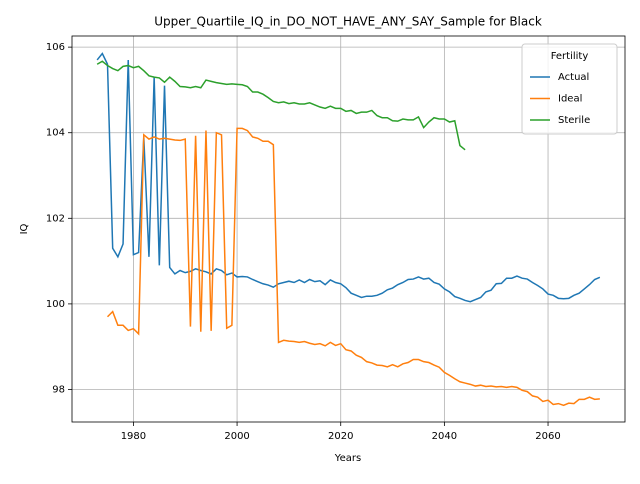 The height and width of the screenshot is (484, 640). I want to click on y-tick-label: 106, so click(55, 47).